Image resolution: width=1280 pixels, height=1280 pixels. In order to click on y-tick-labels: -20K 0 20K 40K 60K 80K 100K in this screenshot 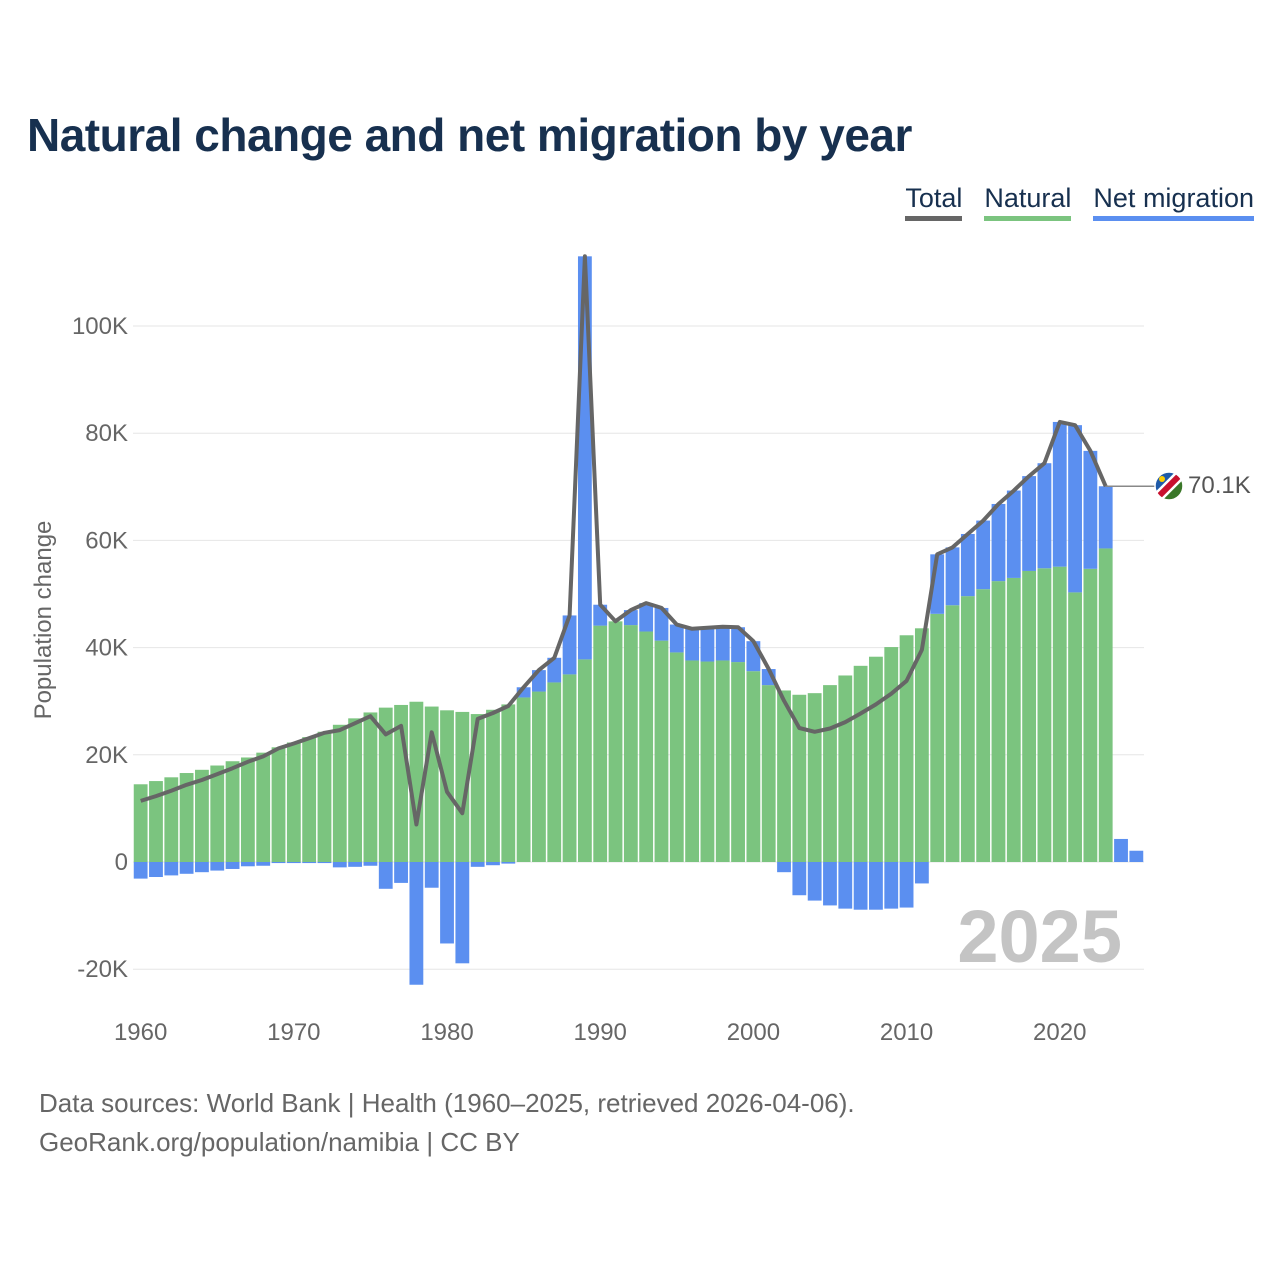, I will do `click(100, 648)`.